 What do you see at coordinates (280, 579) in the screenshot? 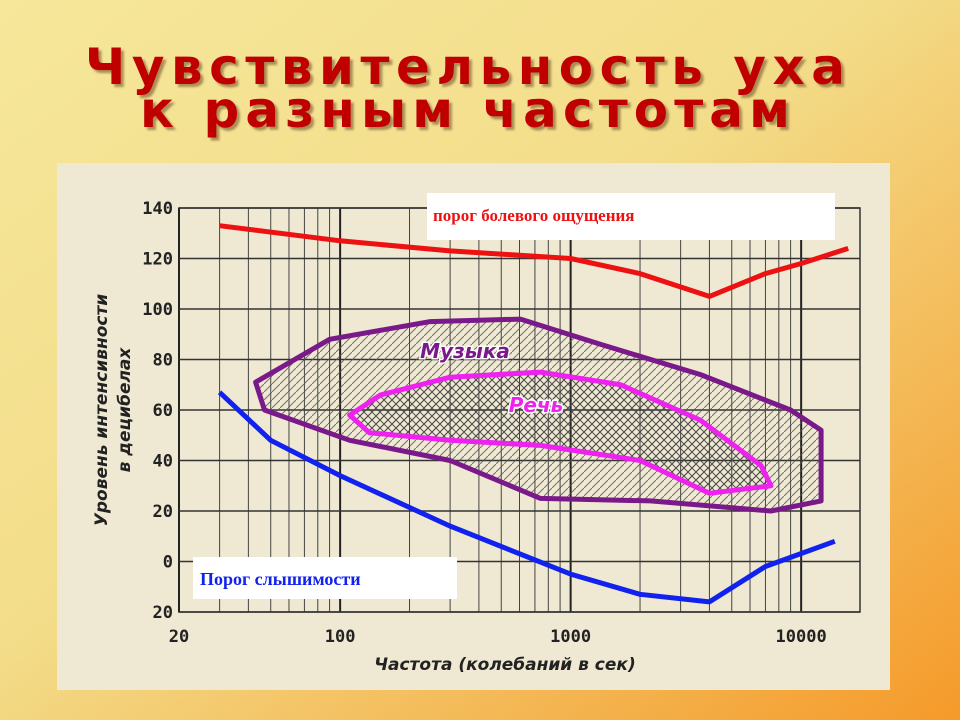
I see `legend-label: Порог слышимости` at bounding box center [280, 579].